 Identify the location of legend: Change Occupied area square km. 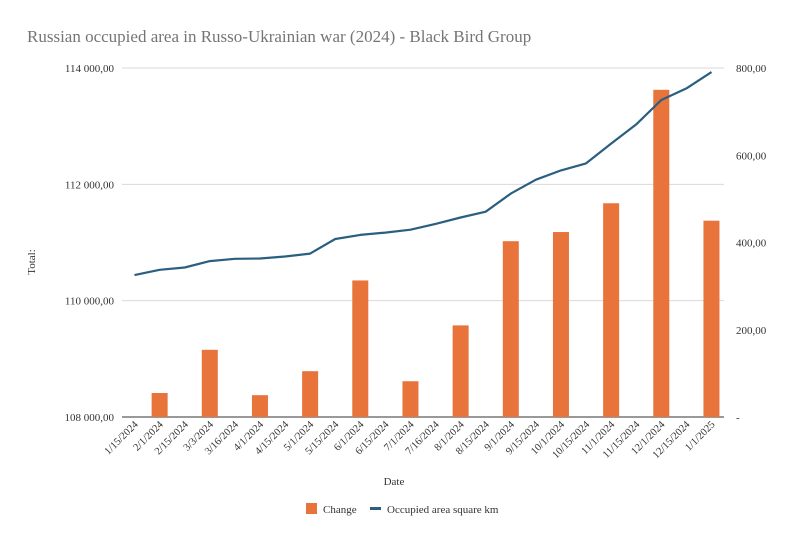
(402, 509).